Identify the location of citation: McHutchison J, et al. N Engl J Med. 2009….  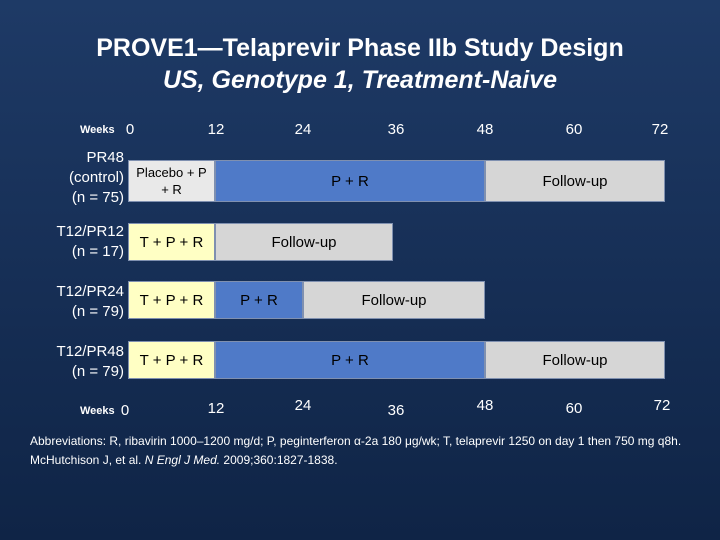
(365, 460).